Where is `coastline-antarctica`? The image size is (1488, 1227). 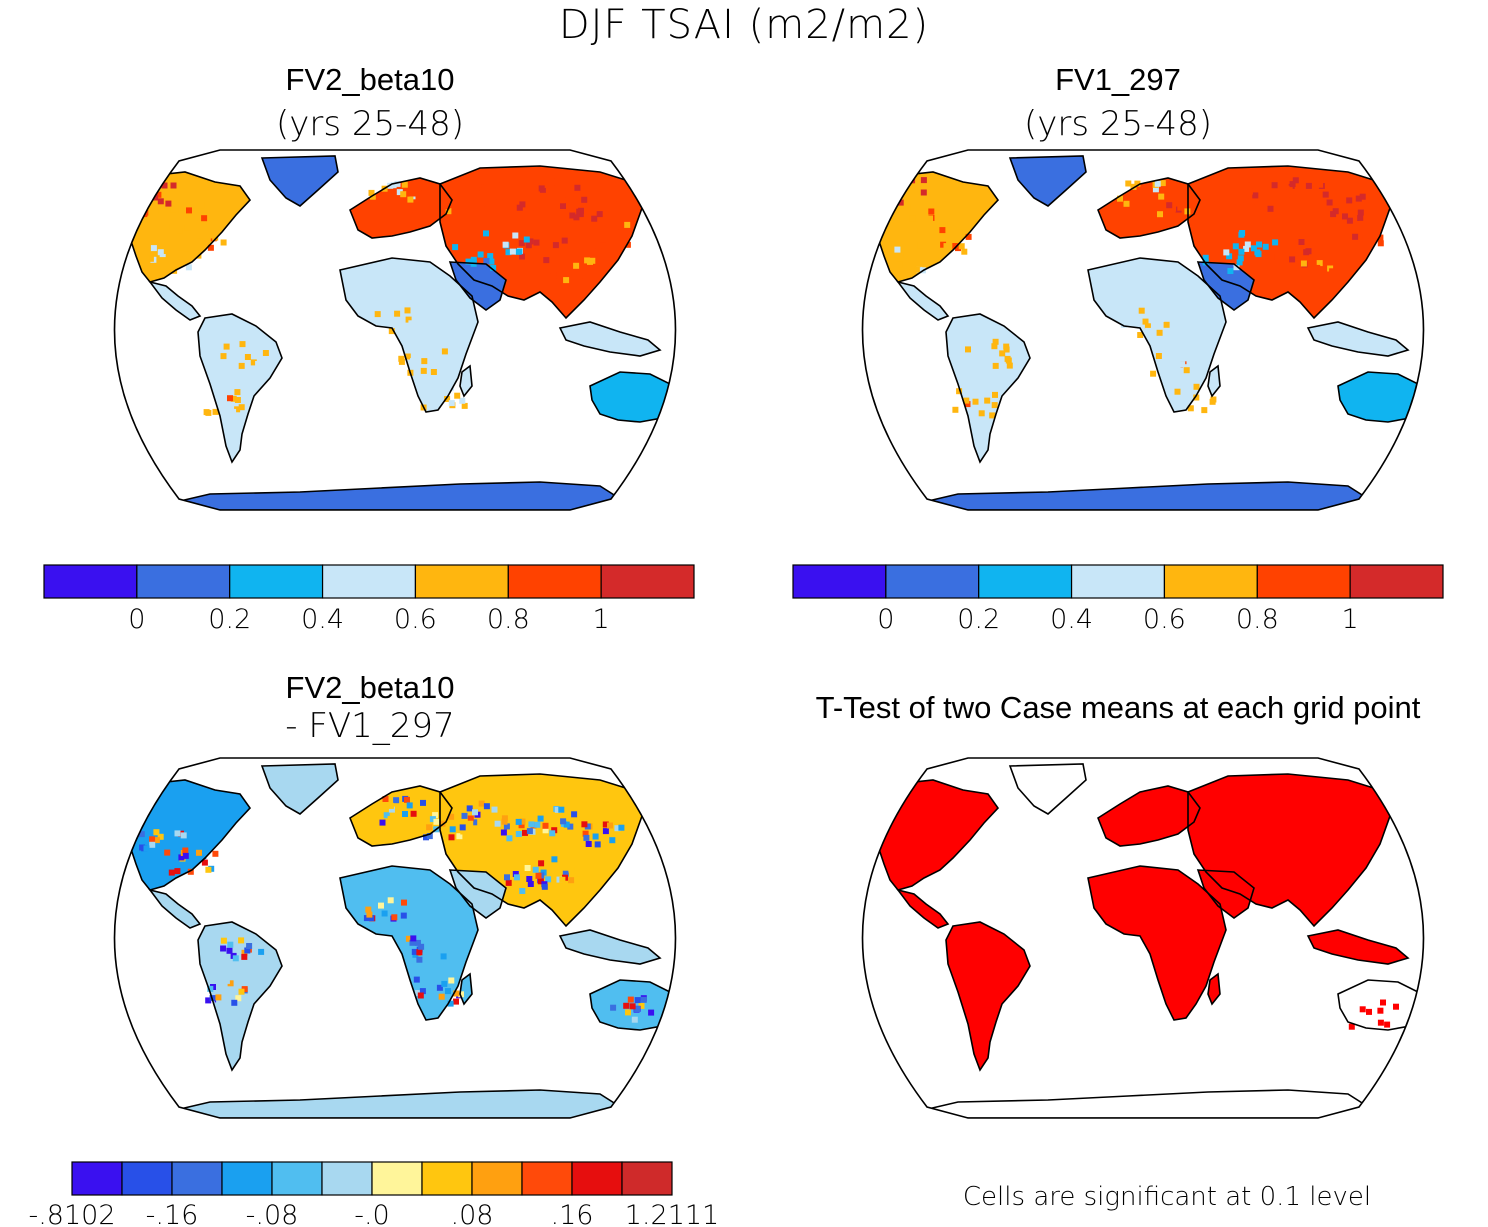
coastline-antarctica is located at coordinates (1134, 495).